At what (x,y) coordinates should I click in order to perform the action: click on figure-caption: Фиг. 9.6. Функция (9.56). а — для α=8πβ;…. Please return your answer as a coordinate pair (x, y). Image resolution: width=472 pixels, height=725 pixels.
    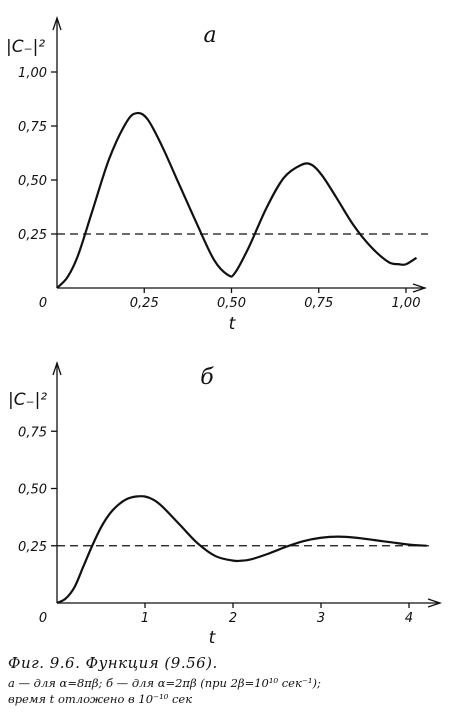
    Looking at the image, I should click on (237, 680).